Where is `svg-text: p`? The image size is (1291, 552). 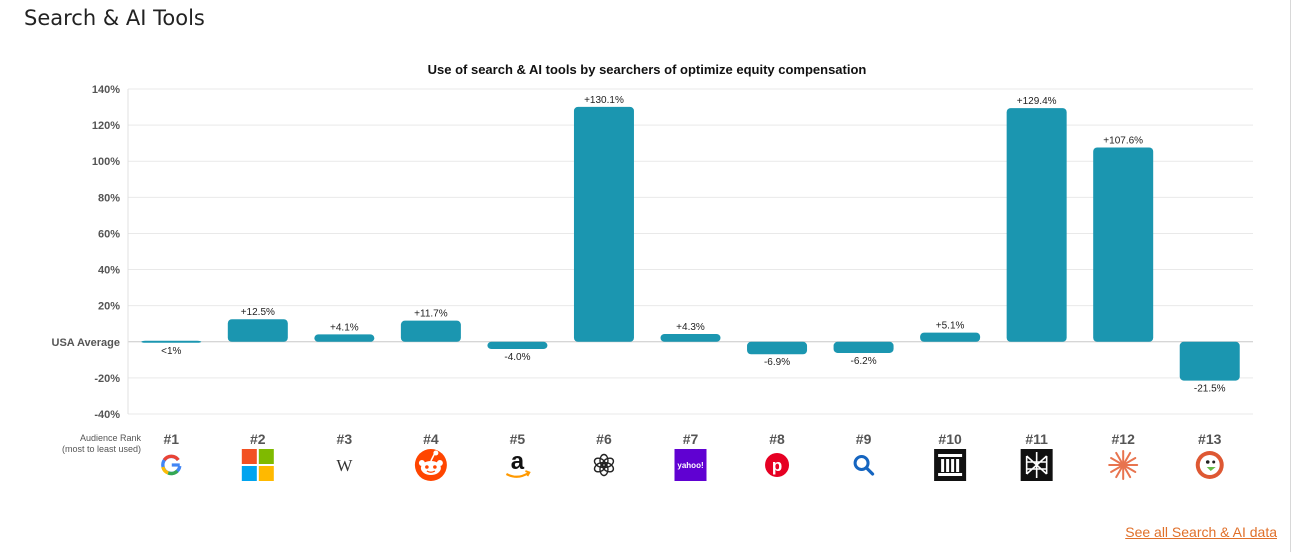 svg-text: p is located at coordinates (777, 465).